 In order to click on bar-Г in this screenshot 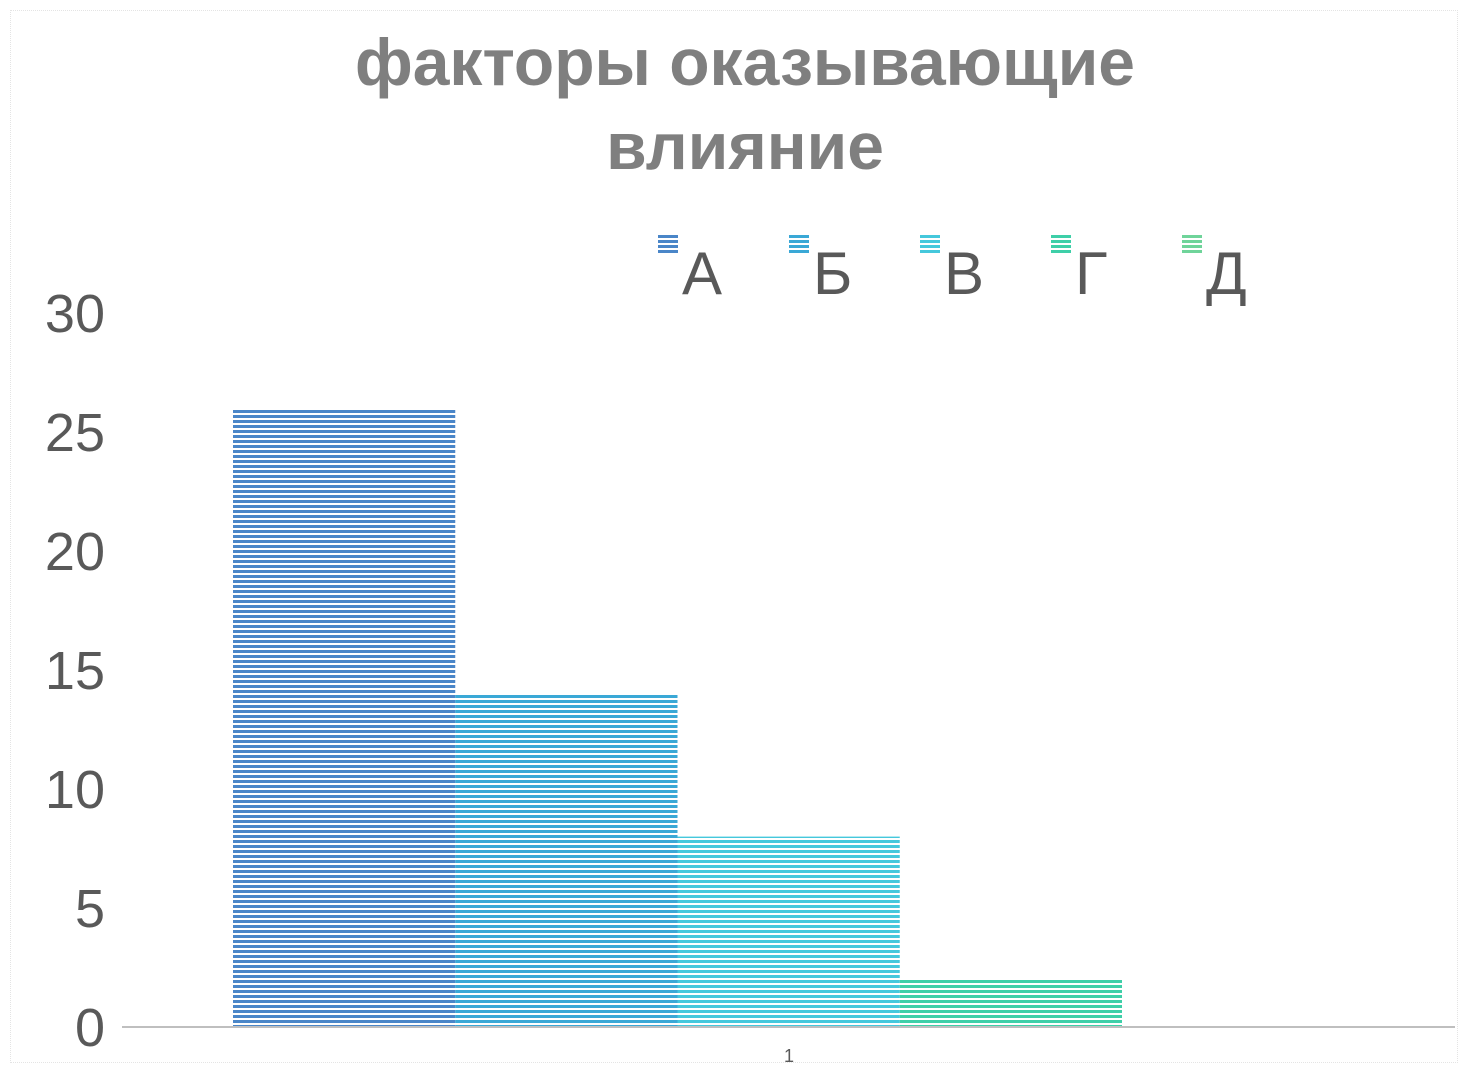, I will do `click(1010, 1003)`.